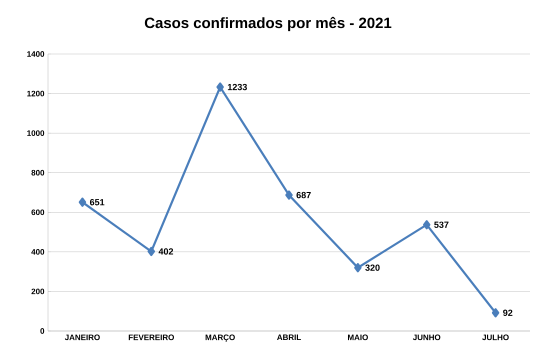 This screenshot has height=364, width=537. I want to click on chart-title: Casos confirmados por mês - 2021, so click(268, 24).